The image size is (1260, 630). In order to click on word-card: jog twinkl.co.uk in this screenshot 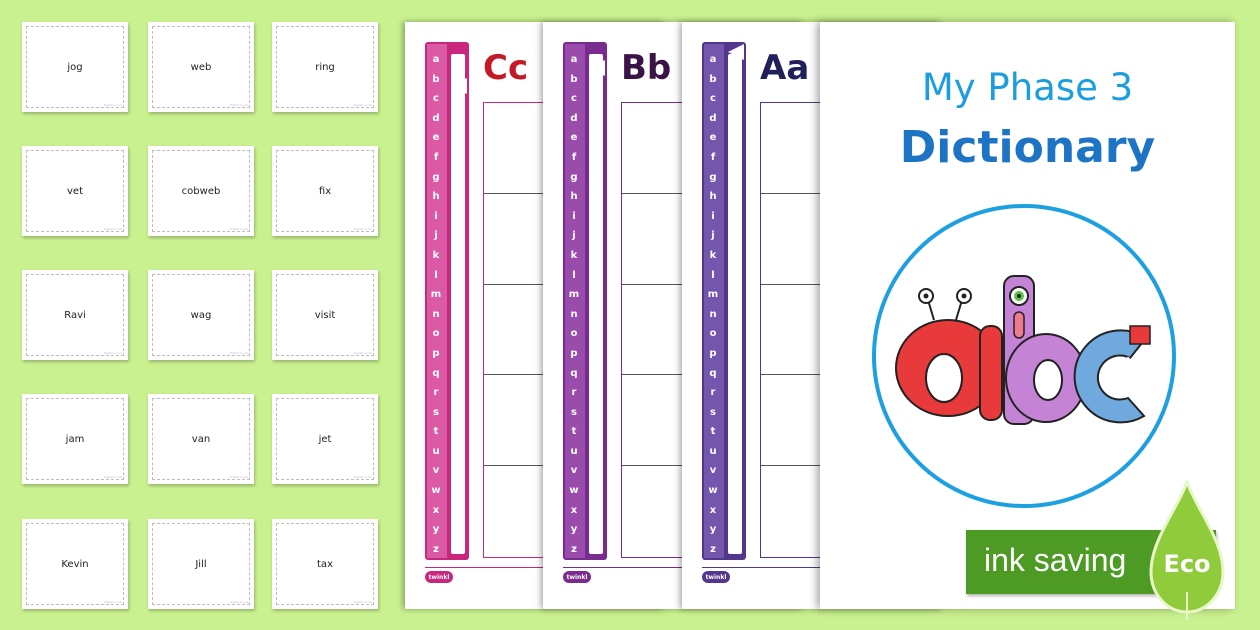, I will do `click(75, 67)`.